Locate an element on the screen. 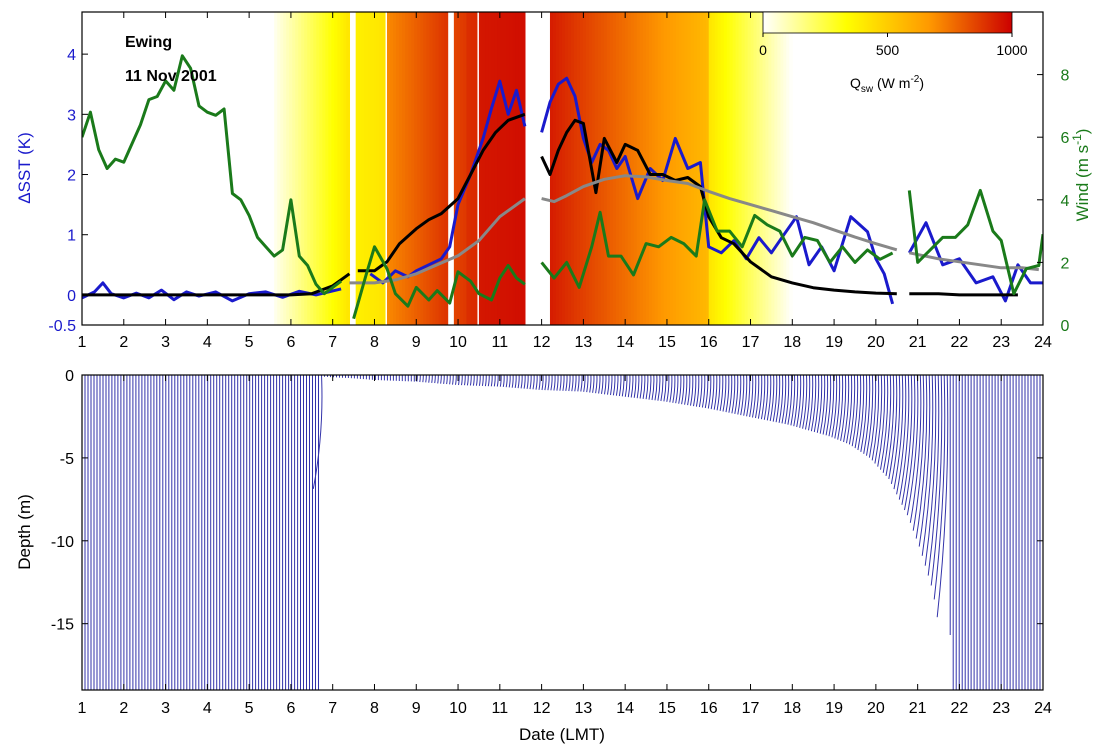 The image size is (1095, 748). wind-axis: 0 2 4 6 8 is located at coordinates (1053, 201).